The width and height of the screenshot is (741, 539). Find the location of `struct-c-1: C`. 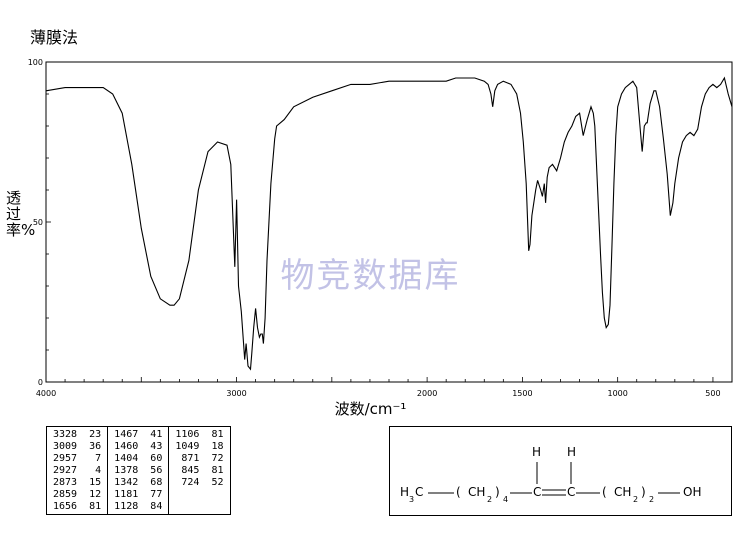

struct-c-1: C is located at coordinates (537, 492).